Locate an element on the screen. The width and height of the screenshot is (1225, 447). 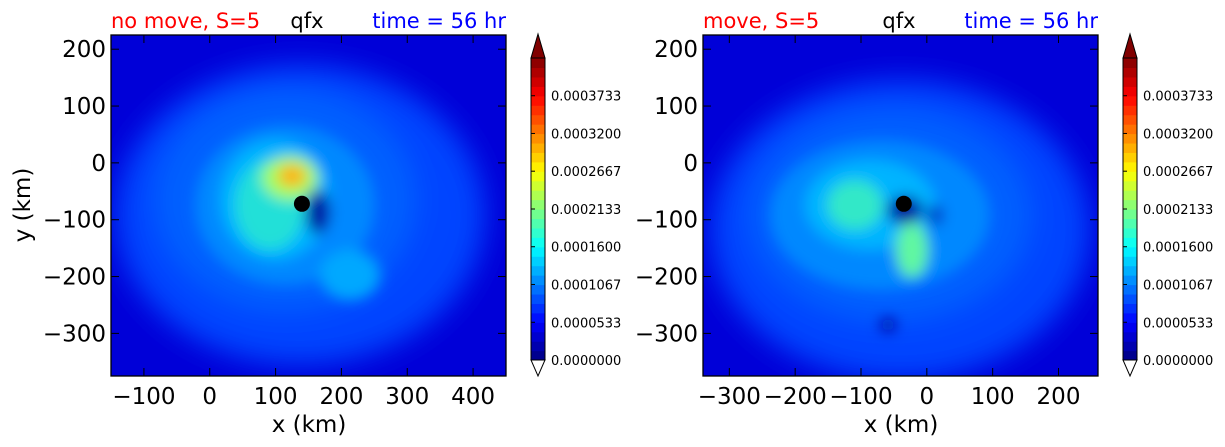
colorbar-tick-label: 0.0002667 is located at coordinates (1178, 172).